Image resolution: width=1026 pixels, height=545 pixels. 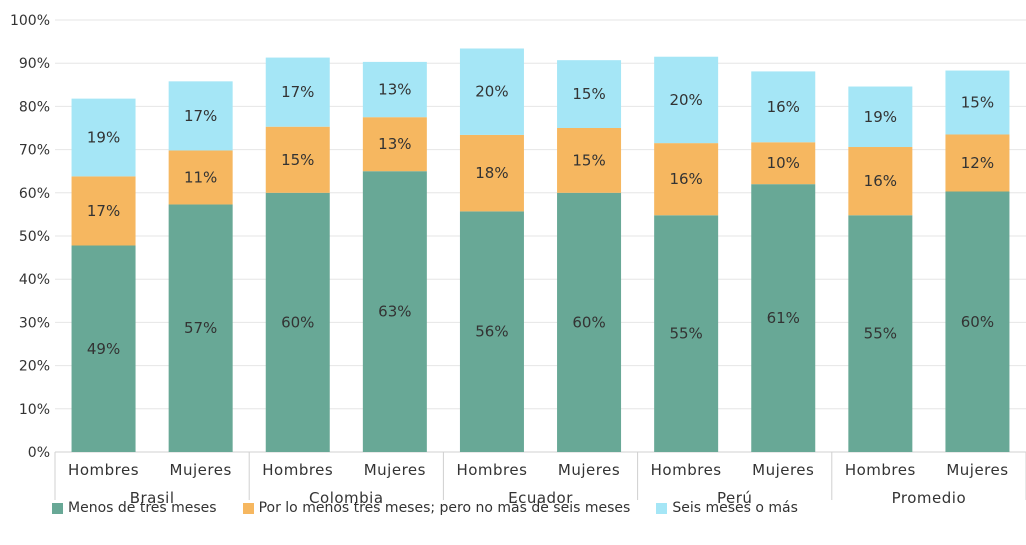 What do you see at coordinates (34, 64) in the screenshot?
I see `y-tick-label: 90%` at bounding box center [34, 64].